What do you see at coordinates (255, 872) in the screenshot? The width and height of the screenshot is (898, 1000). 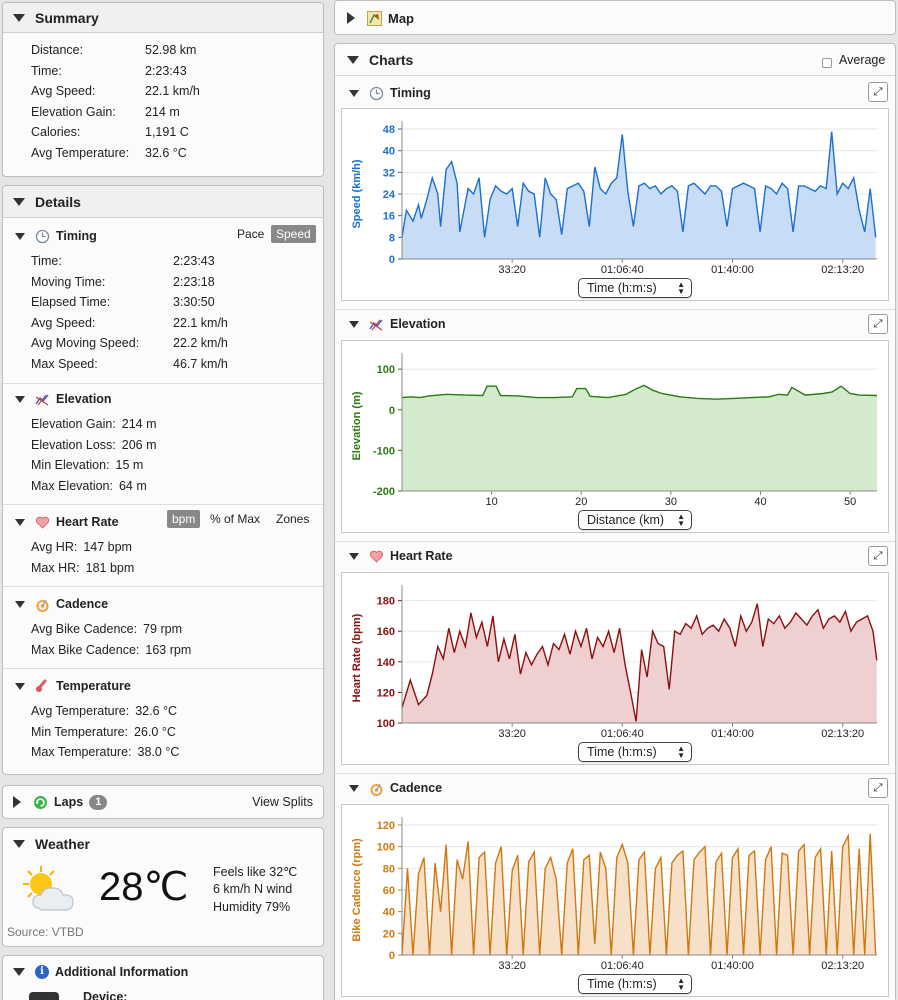 I see `feels-like-text: Feels like 32℃` at bounding box center [255, 872].